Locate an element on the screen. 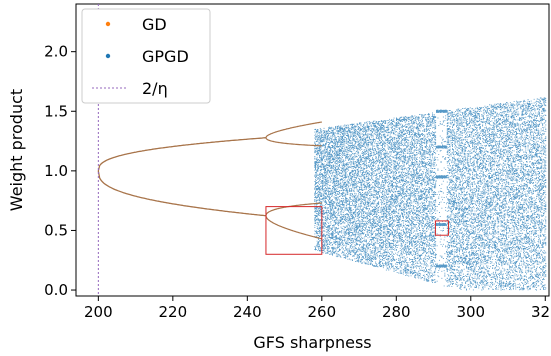  y-tick-label: 0.0 is located at coordinates (56, 290).